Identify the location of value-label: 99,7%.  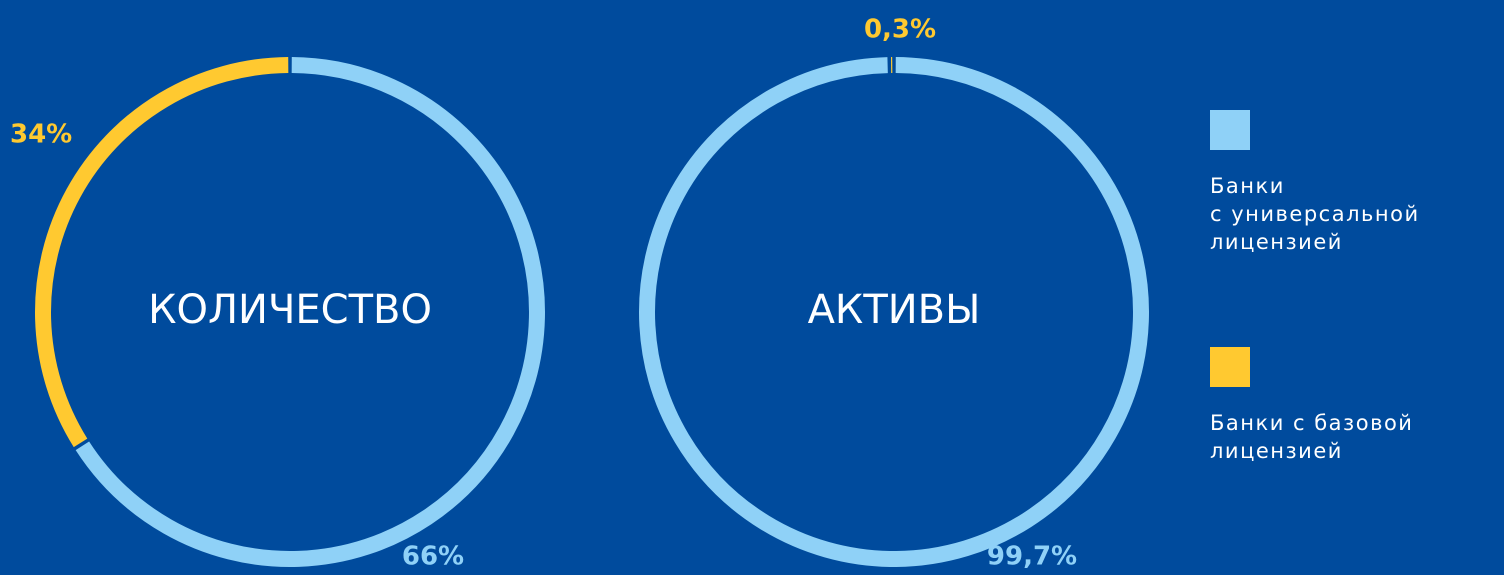
(1032, 557).